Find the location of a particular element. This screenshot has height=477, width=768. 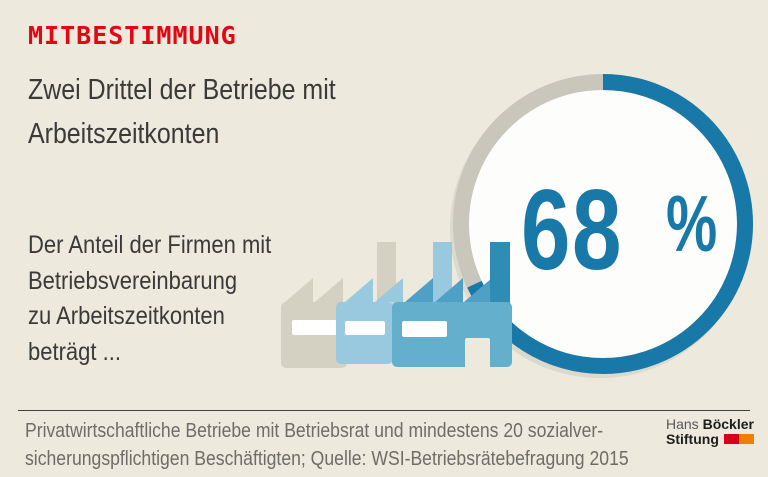

donut-value-text: 68 is located at coordinates (572, 230).